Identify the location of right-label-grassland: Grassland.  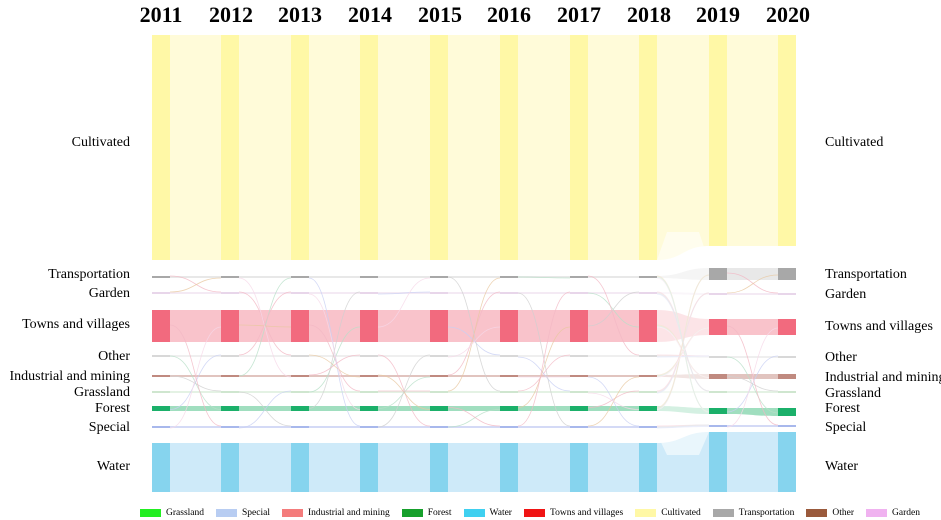
(853, 393).